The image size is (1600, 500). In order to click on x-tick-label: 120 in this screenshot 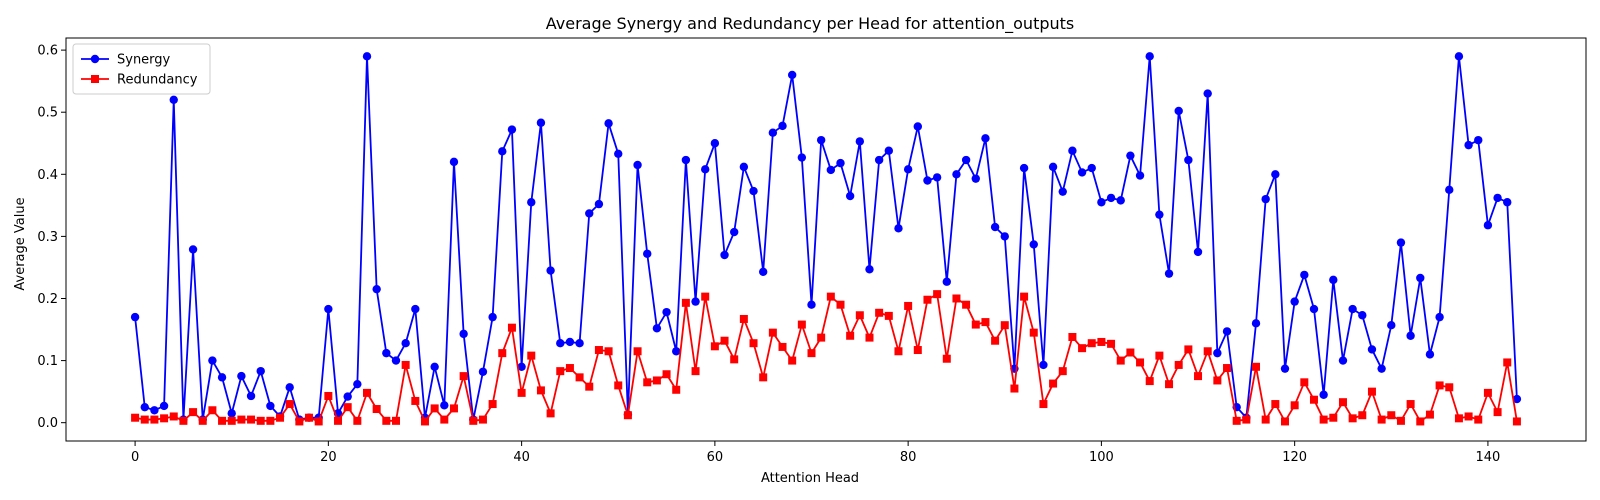, I will do `click(1294, 457)`.